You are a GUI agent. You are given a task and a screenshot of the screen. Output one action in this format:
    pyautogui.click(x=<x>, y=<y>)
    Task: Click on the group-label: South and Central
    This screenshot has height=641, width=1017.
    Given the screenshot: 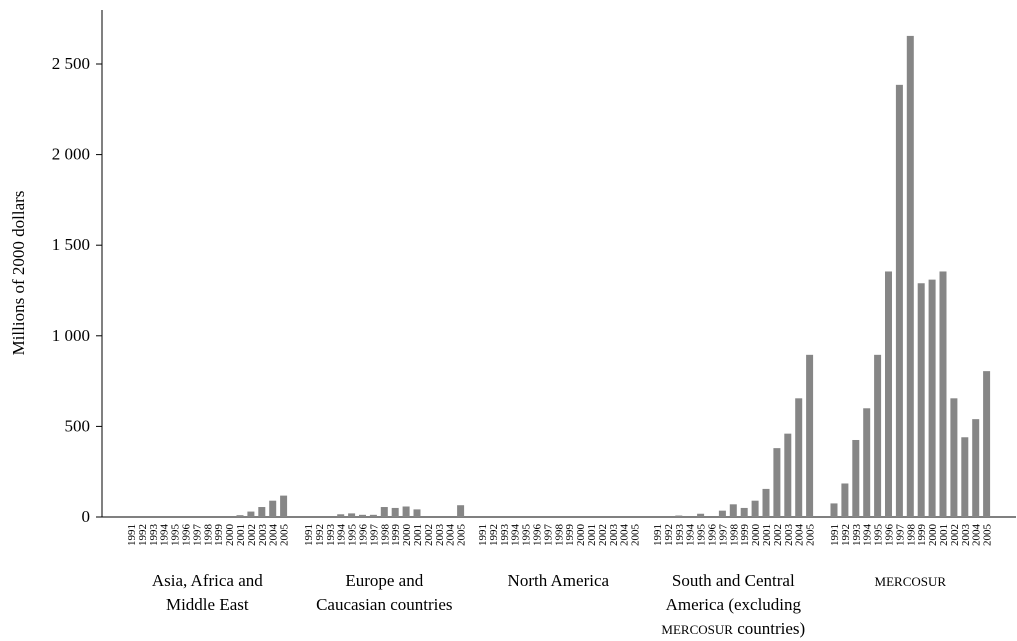 What is the action you would take?
    pyautogui.click(x=733, y=580)
    